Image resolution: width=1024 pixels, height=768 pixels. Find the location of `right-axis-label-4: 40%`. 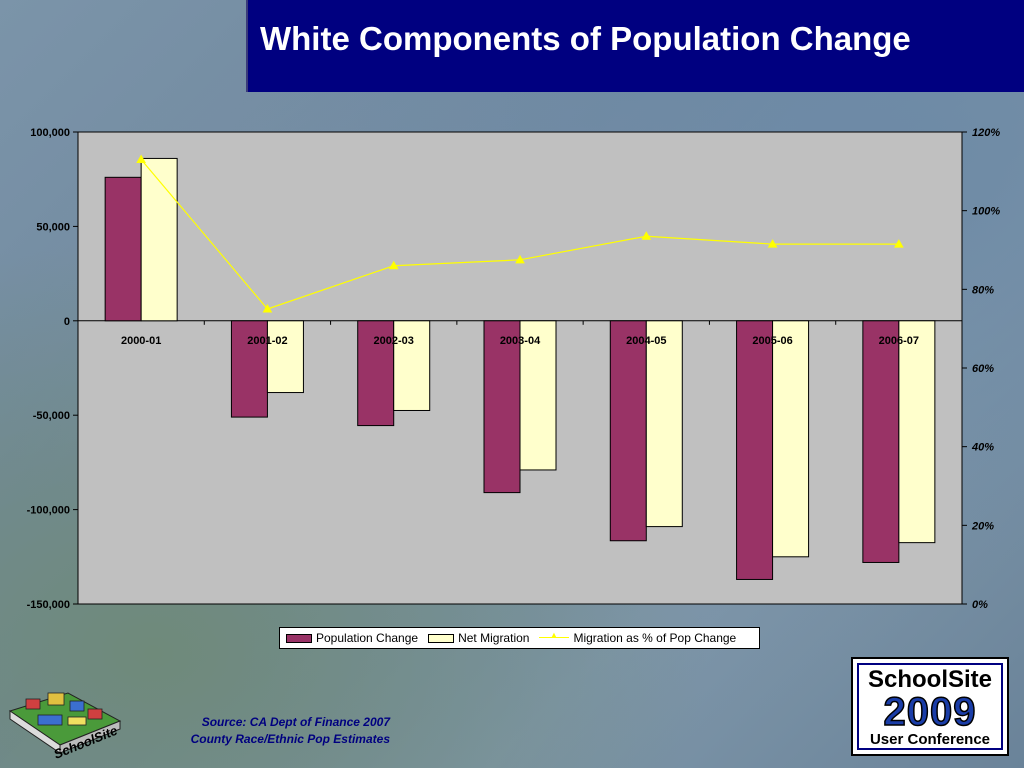

right-axis-label-4: 40% is located at coordinates (982, 448).